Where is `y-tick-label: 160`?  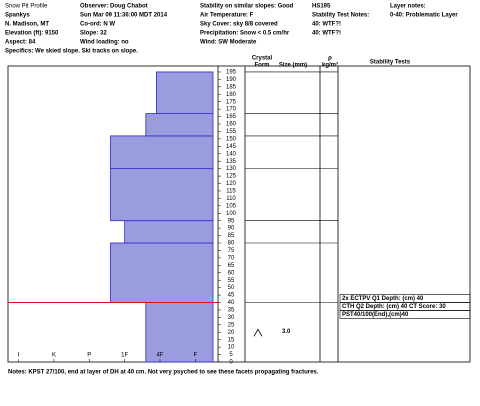
y-tick-label: 160 is located at coordinates (231, 125).